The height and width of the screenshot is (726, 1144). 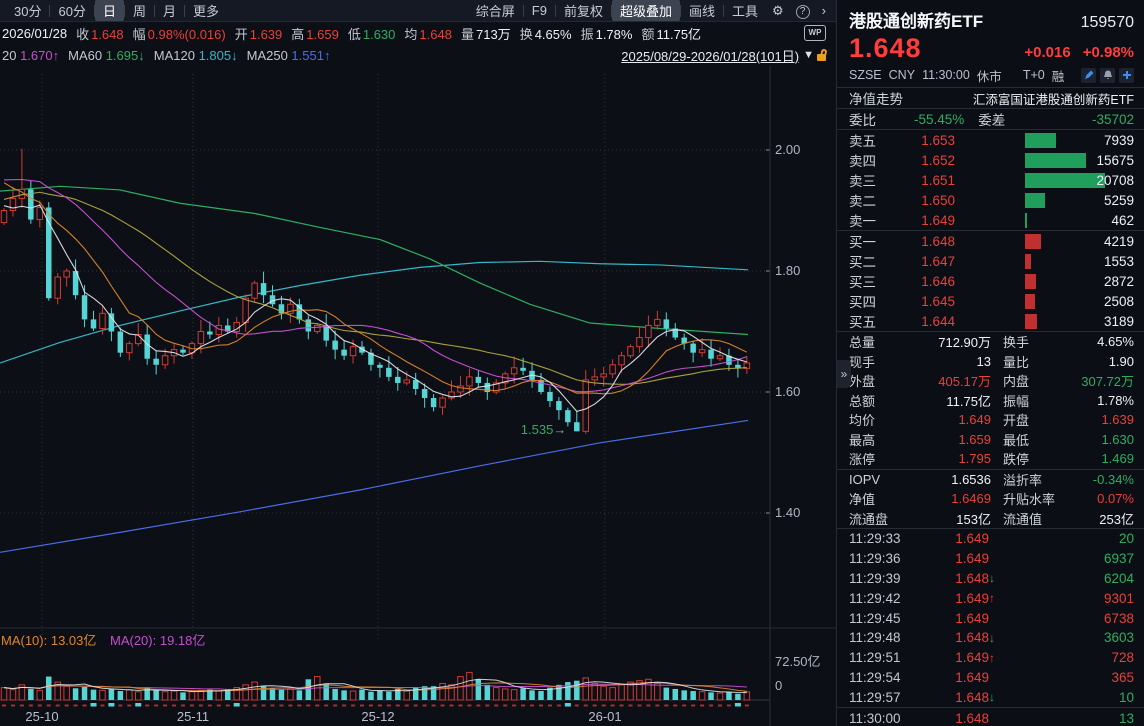 What do you see at coordinates (645, 10) in the screenshot?
I see `toolbar-action-超级叠加: 超级叠加` at bounding box center [645, 10].